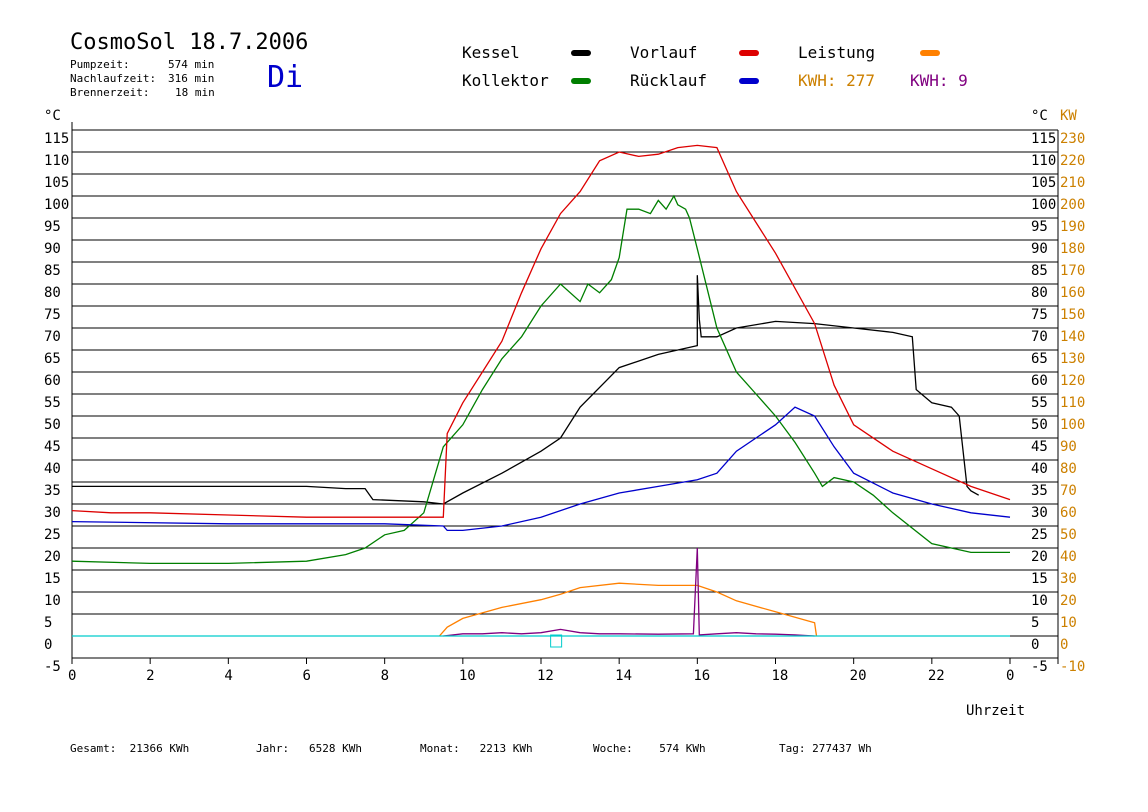 The height and width of the screenshot is (812, 1148). I want to click on y-tick-left-100: 100, so click(56, 205).